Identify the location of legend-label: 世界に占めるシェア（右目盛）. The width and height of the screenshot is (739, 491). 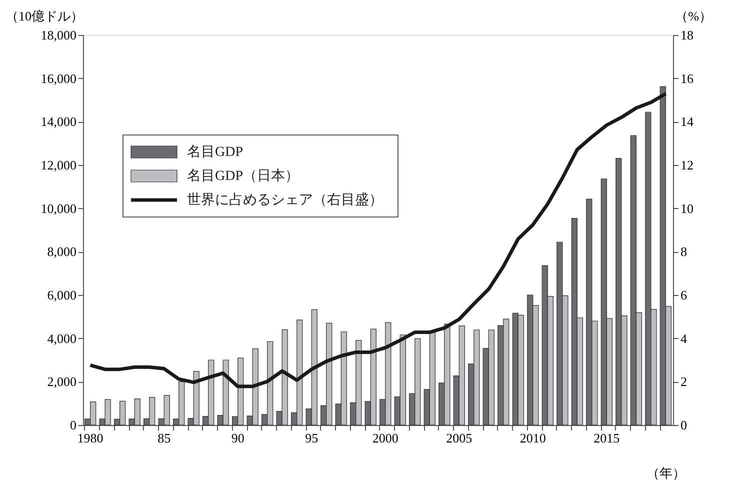
(285, 200).